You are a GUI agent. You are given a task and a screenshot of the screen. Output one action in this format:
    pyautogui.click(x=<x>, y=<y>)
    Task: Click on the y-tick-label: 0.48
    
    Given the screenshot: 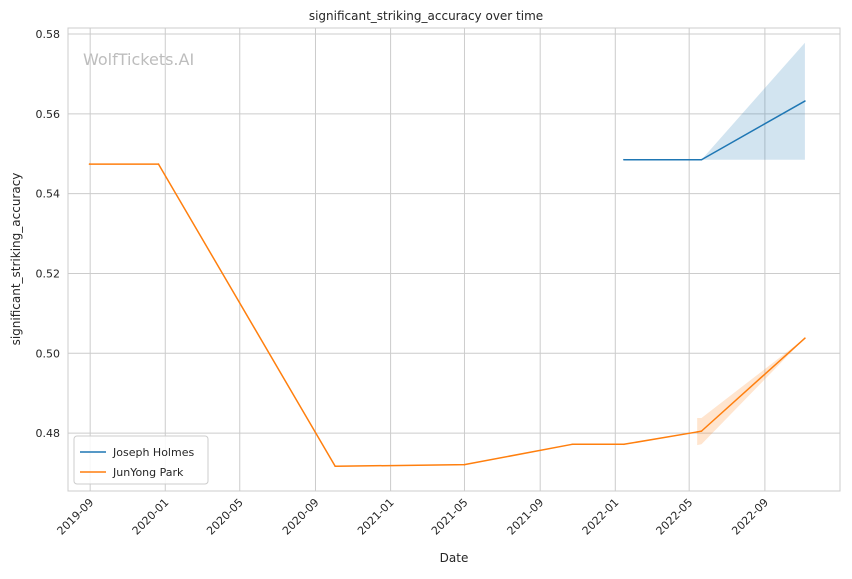 What is the action you would take?
    pyautogui.click(x=48, y=433)
    